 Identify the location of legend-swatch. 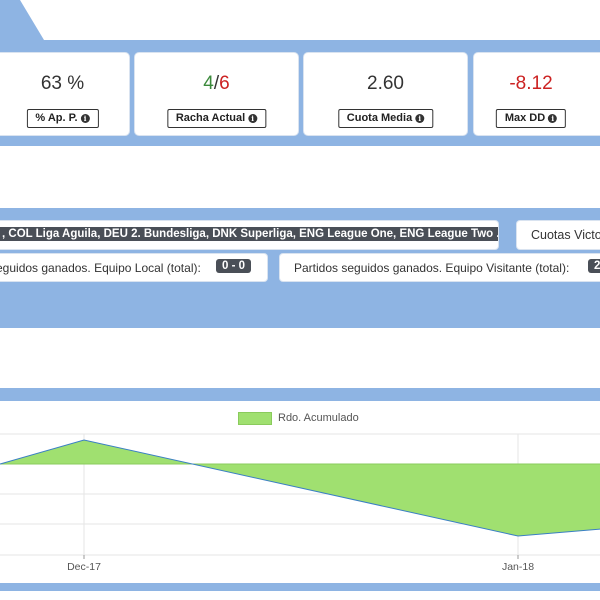
(255, 418).